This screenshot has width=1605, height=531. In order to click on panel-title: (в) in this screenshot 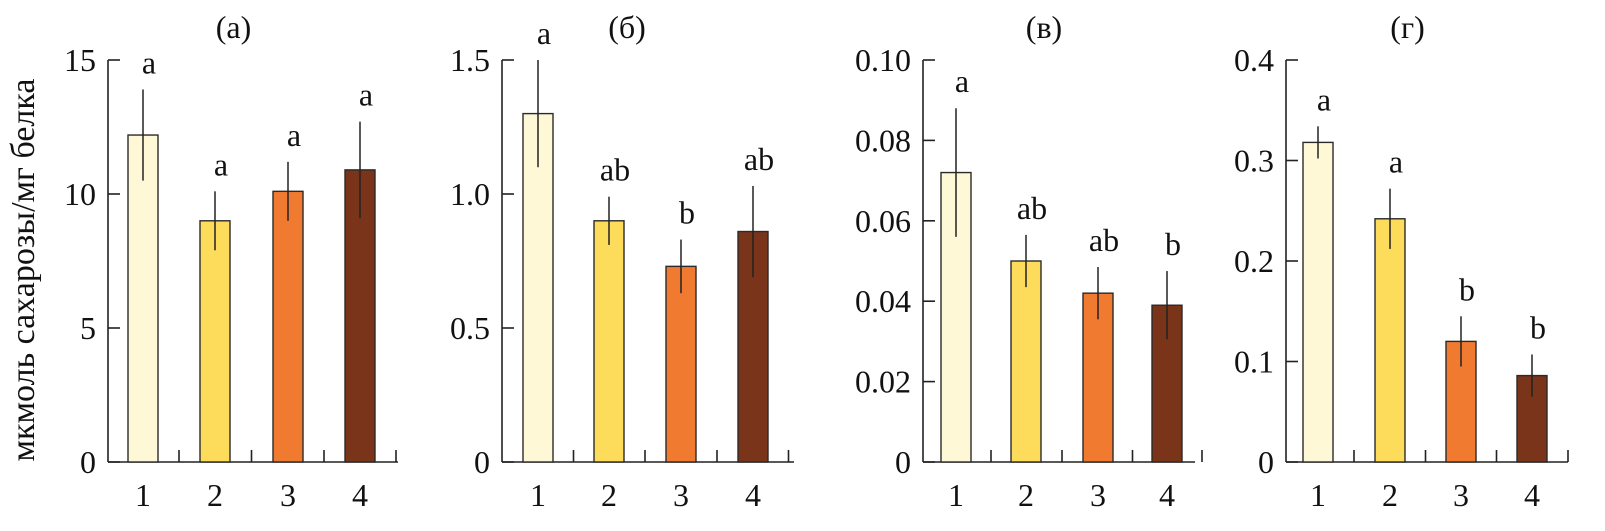, I will do `click(1044, 27)`.